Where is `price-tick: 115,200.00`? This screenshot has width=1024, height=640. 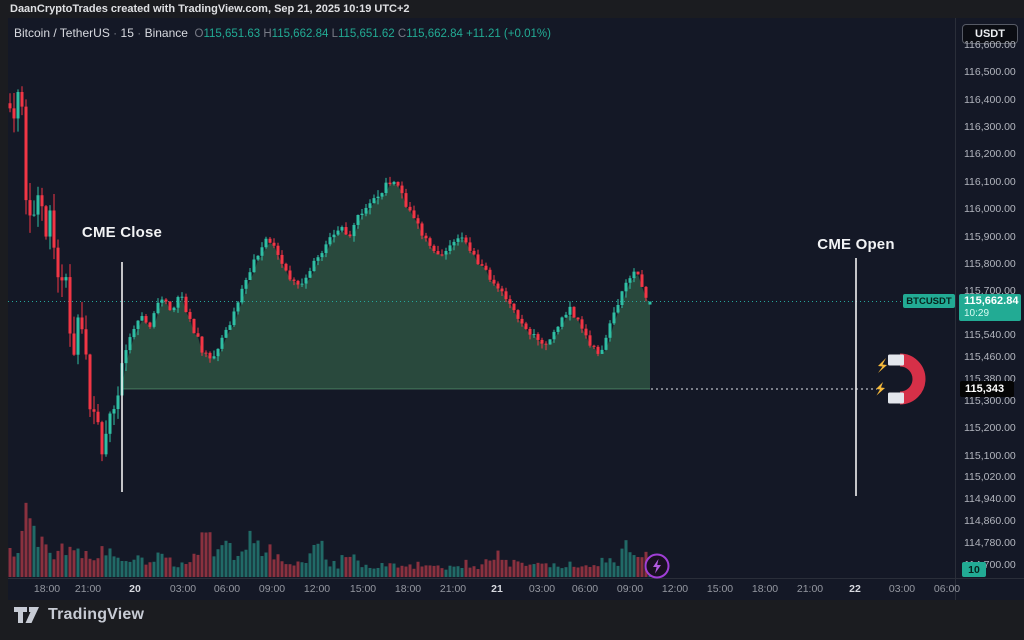
price-tick: 115,200.00 is located at coordinates (990, 428).